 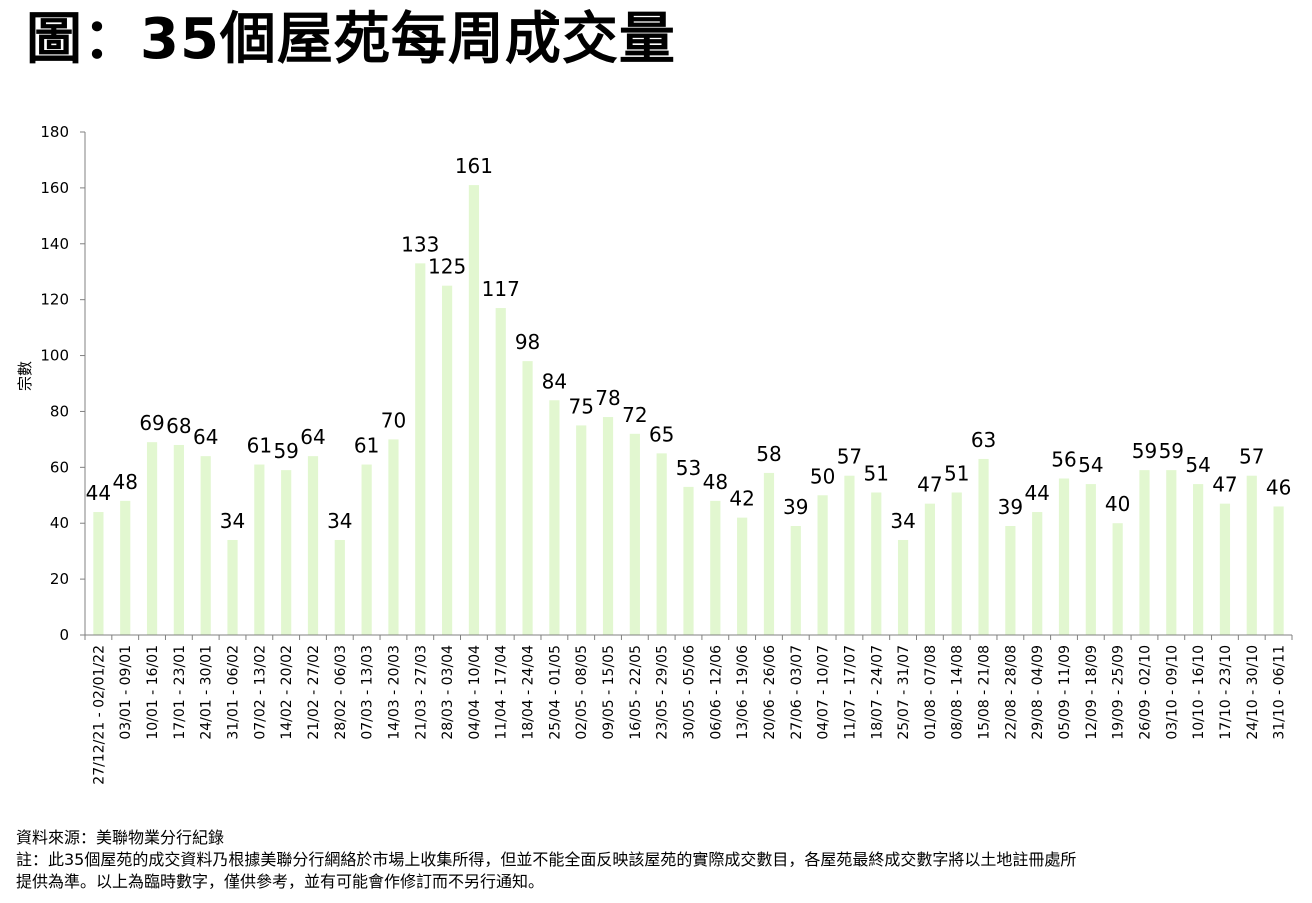 What do you see at coordinates (582, 692) in the screenshot?
I see `x-tick-label: 02/05 - 08/05` at bounding box center [582, 692].